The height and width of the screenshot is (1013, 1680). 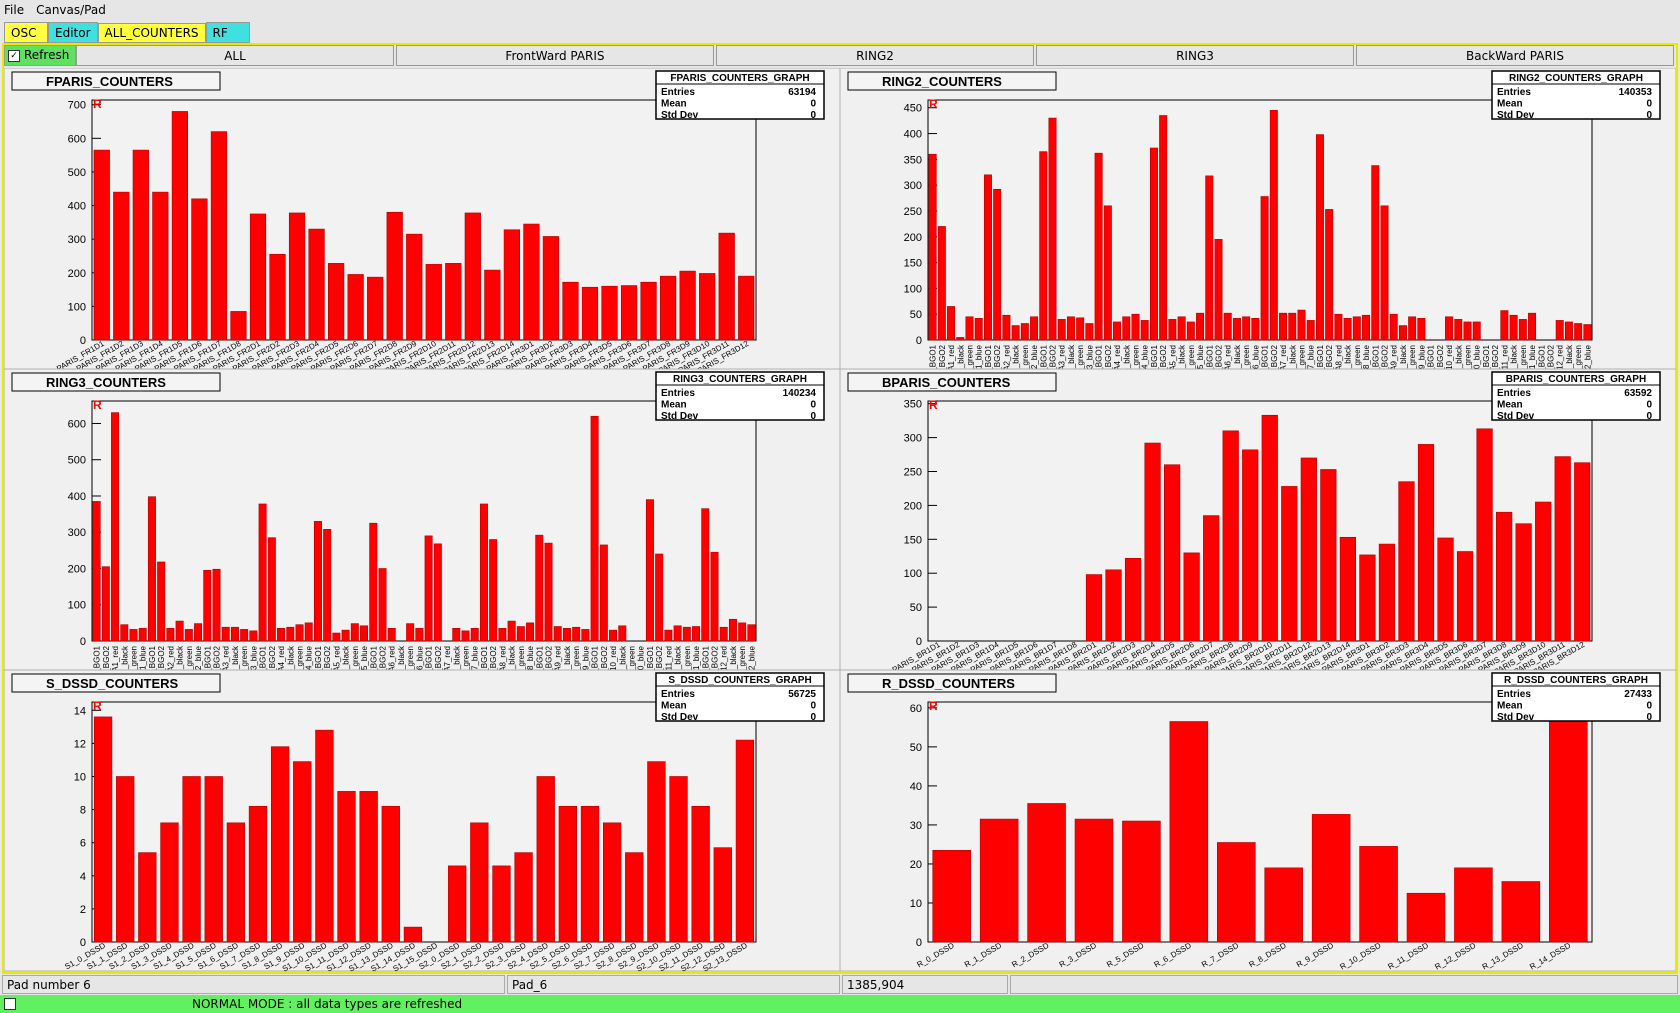 I want to click on stats-value: 63194, so click(x=802, y=92).